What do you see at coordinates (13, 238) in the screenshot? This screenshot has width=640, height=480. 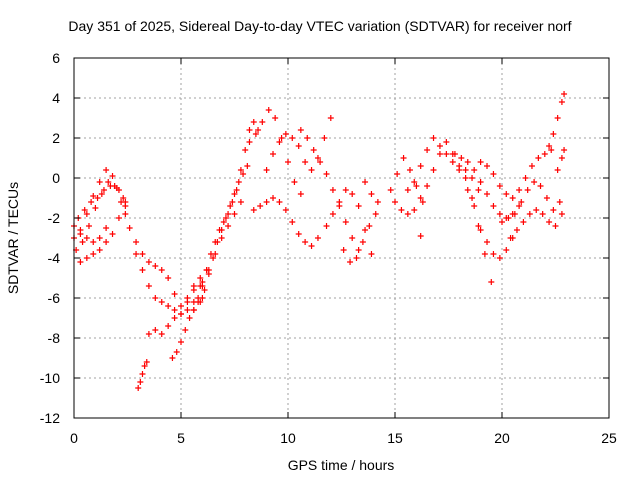 I see `y-axis-label: SDTVAR / TECUs` at bounding box center [13, 238].